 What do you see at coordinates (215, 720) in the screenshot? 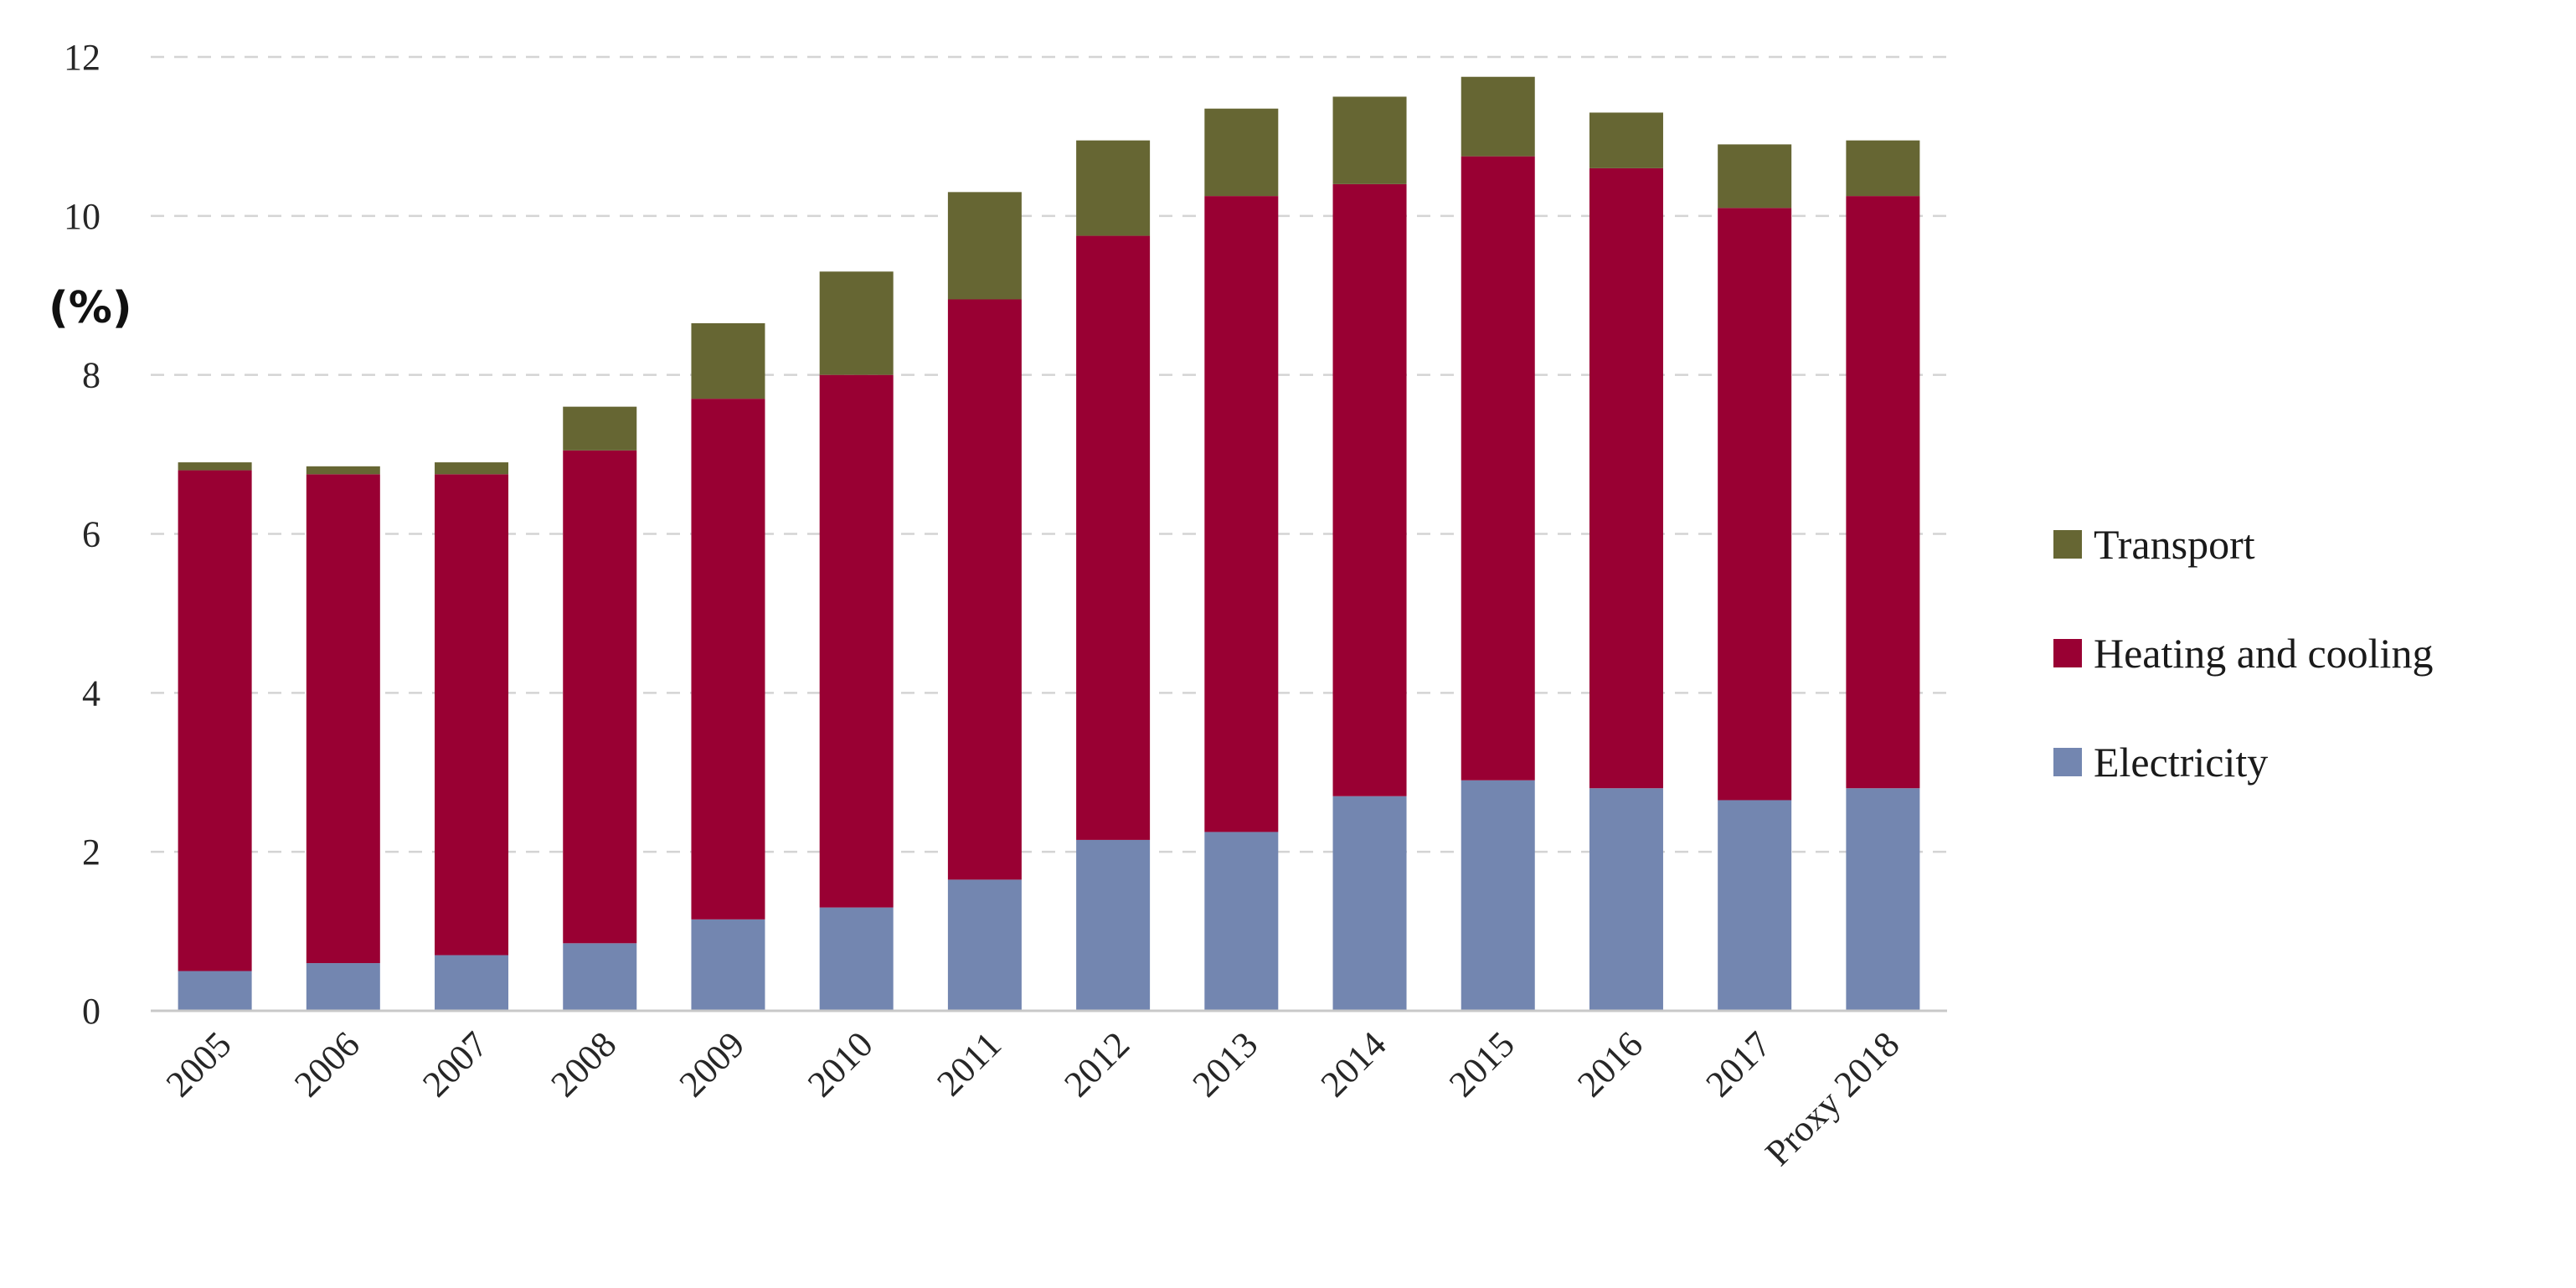
I see `bar-heating-and-cooling-2005` at bounding box center [215, 720].